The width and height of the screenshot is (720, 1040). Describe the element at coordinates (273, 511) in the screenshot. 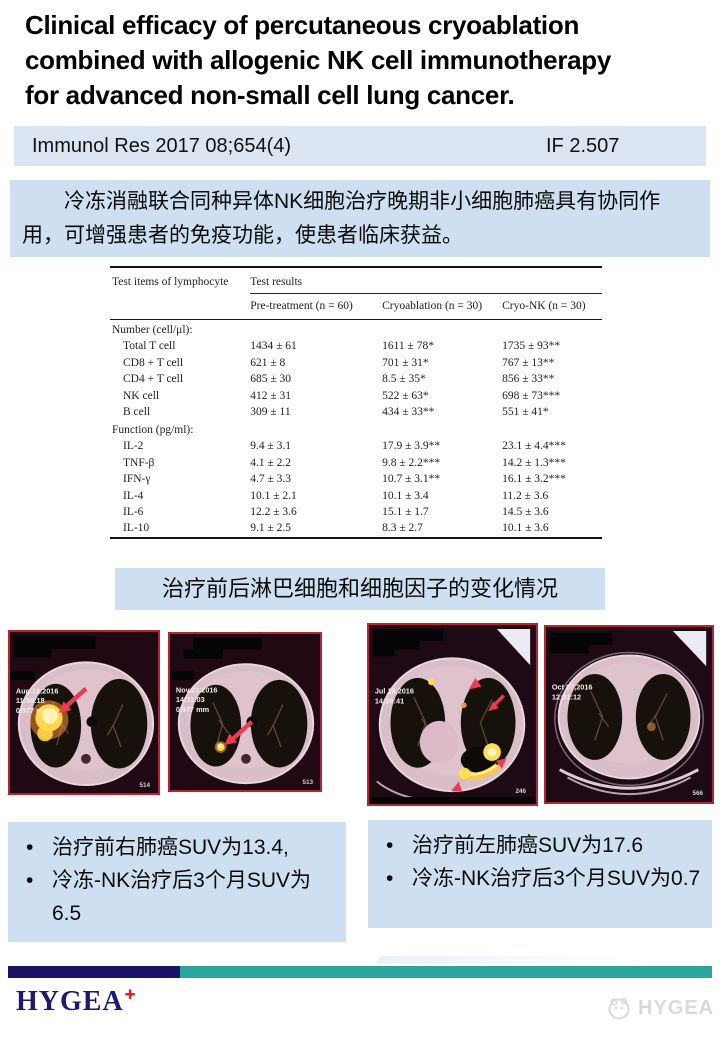

I see `table-cell-value: 12.2 ± 3.6` at that location.